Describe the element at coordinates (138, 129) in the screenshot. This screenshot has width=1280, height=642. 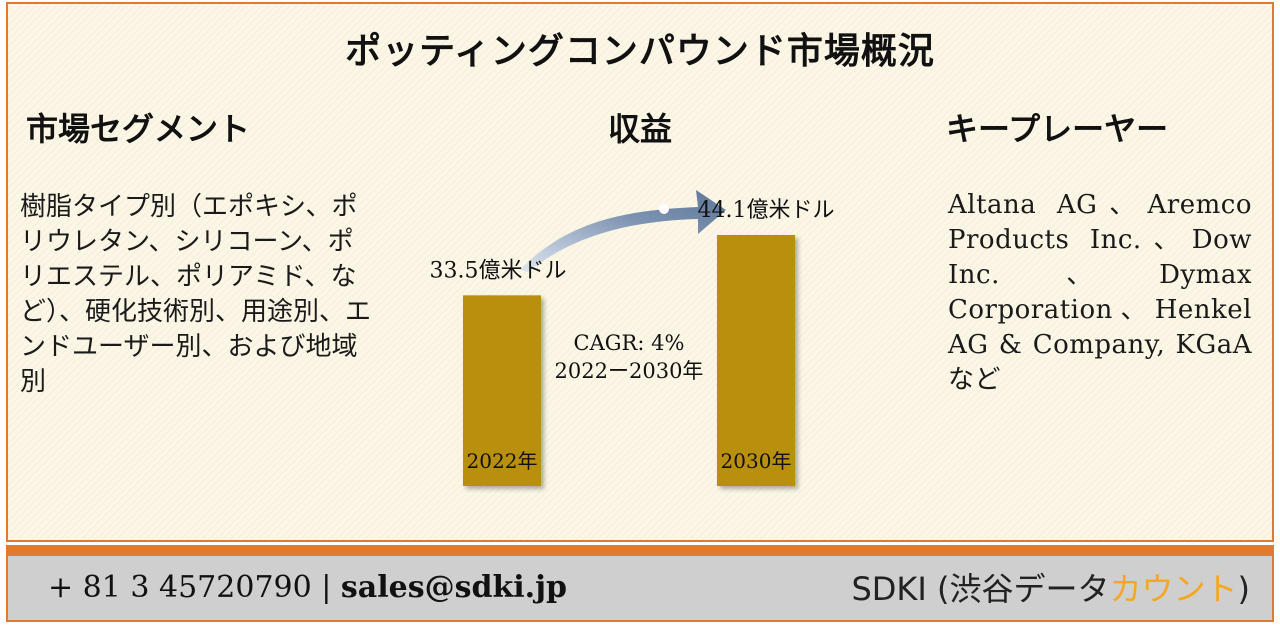
I see `segments-heading: 市場セグメント` at that location.